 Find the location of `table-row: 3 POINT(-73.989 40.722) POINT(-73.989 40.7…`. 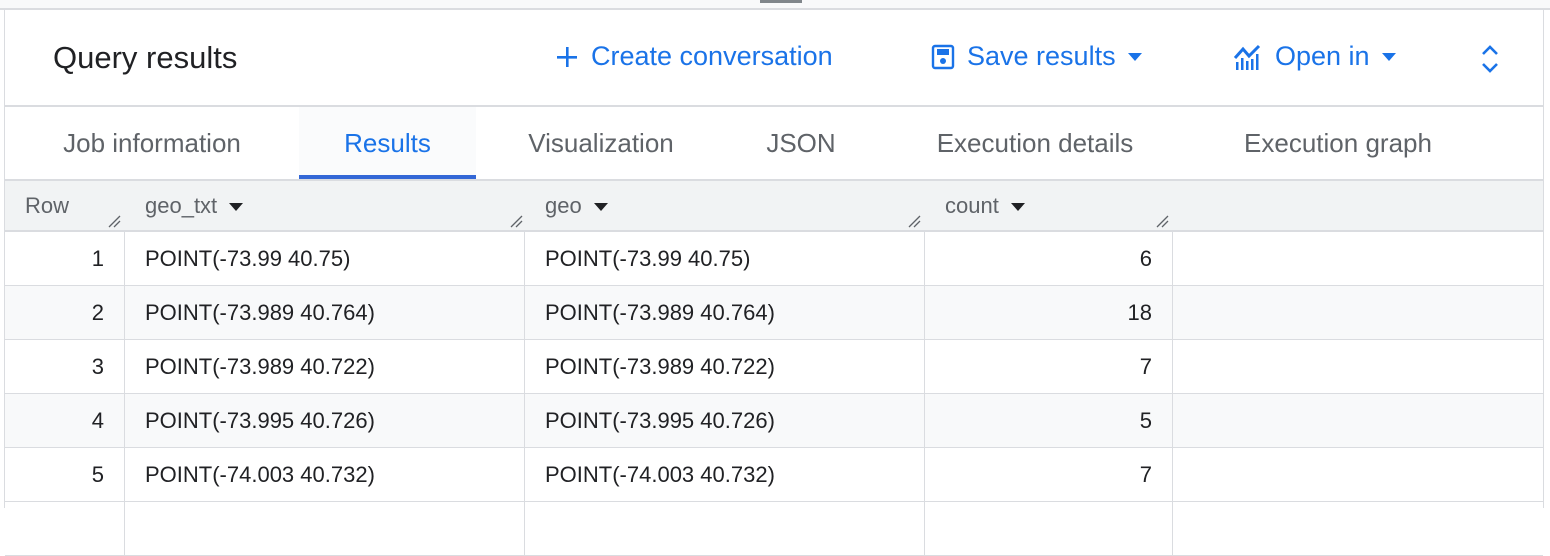

table-row: 3 POINT(-73.989 40.722) POINT(-73.989 40.7… is located at coordinates (774, 367).